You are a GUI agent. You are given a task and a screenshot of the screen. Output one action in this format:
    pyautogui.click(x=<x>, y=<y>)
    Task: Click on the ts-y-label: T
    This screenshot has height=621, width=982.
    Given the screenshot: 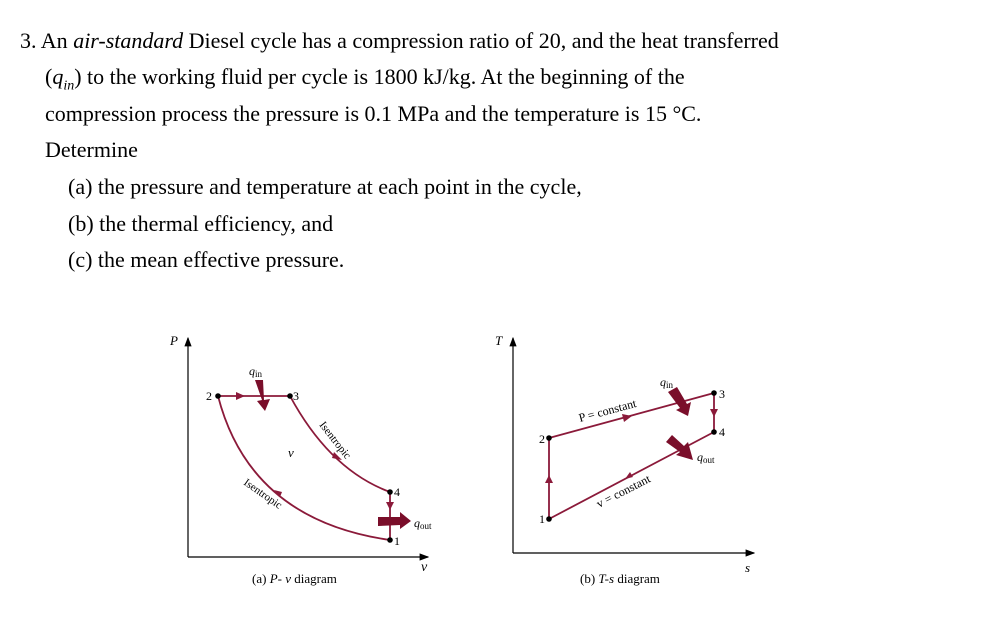 What is the action you would take?
    pyautogui.click(x=499, y=340)
    